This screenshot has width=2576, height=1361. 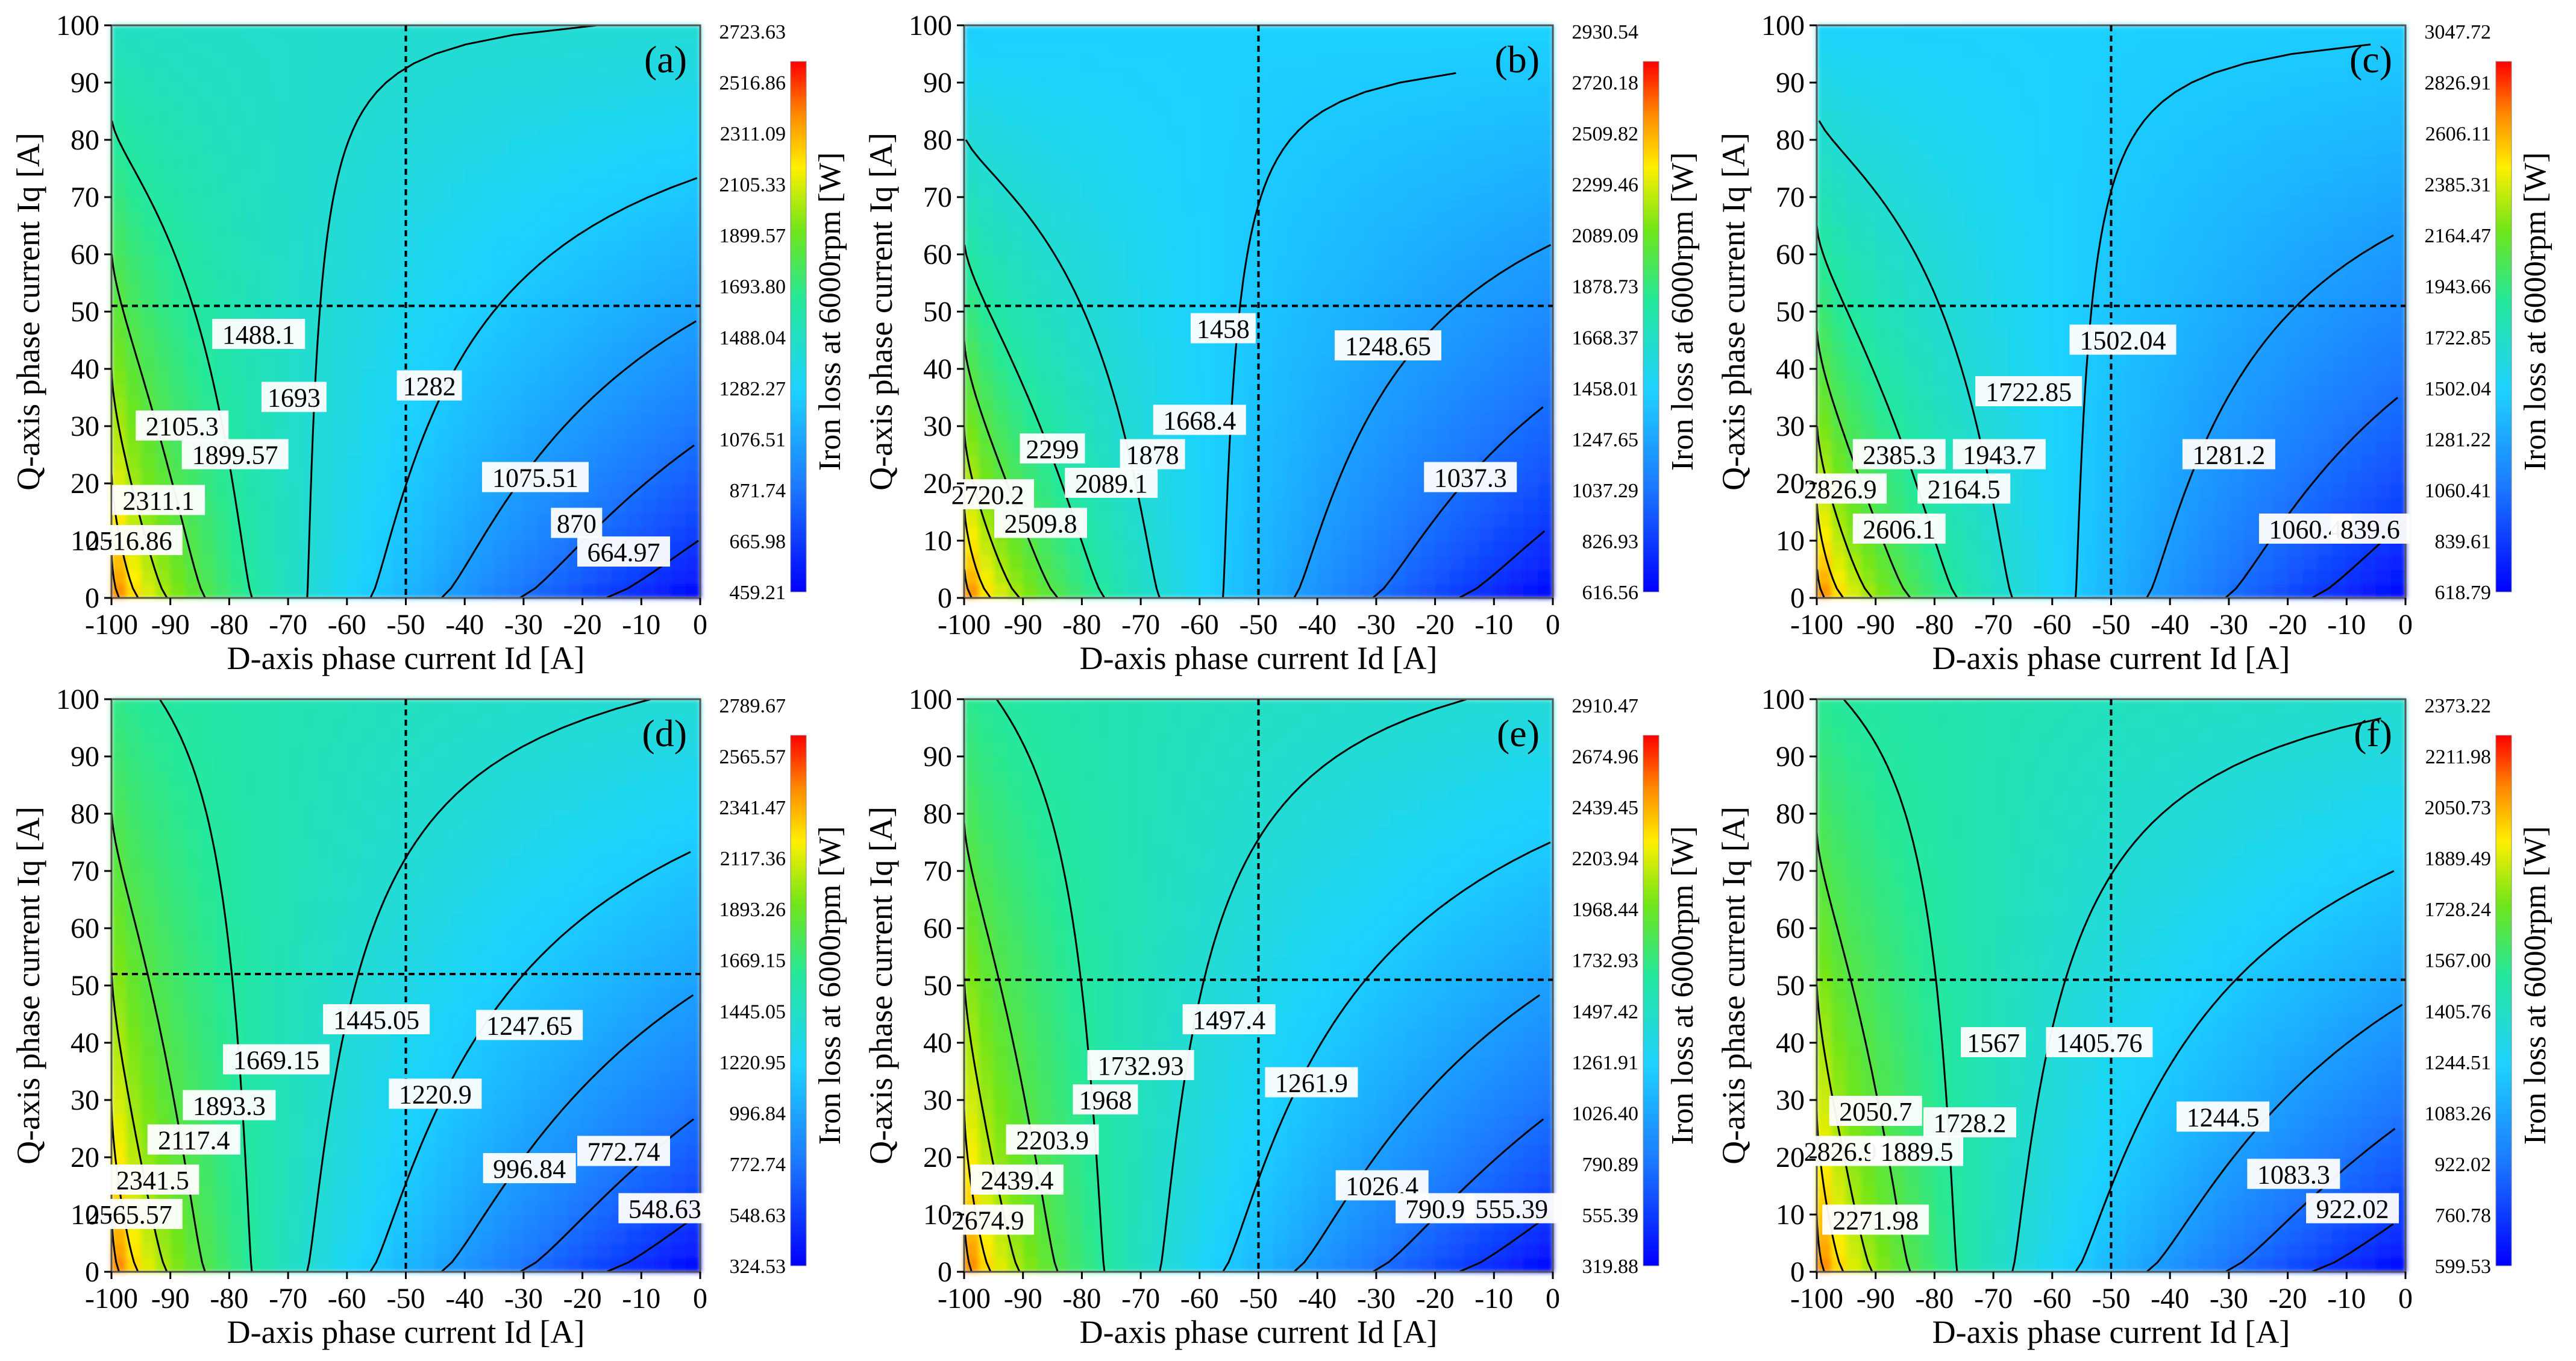 What do you see at coordinates (881, 312) in the screenshot?
I see `y-axis-title: Q-axis phase current Iq [A]` at bounding box center [881, 312].